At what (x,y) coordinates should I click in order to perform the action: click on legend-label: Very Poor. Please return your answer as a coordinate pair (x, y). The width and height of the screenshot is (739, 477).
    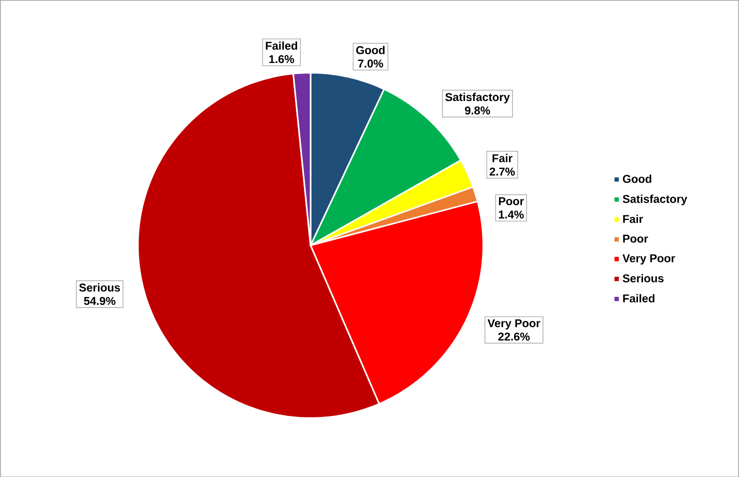
    Looking at the image, I should click on (649, 259).